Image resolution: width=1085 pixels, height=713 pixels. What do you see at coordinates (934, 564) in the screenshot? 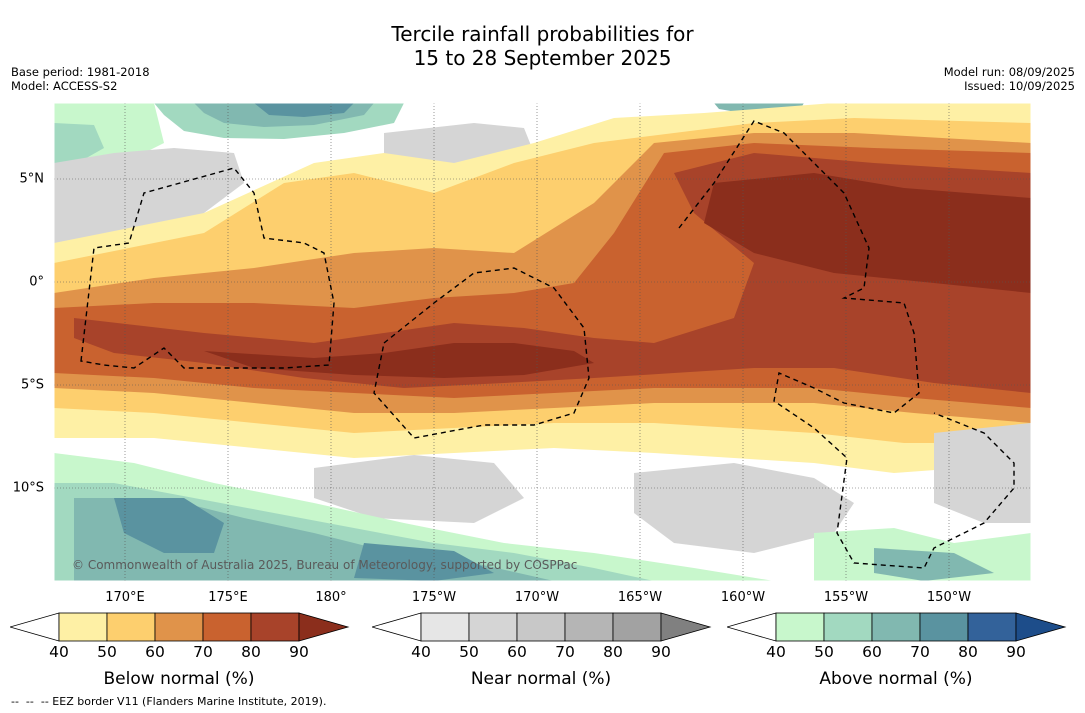
I see `above-southeast-teal` at bounding box center [934, 564].